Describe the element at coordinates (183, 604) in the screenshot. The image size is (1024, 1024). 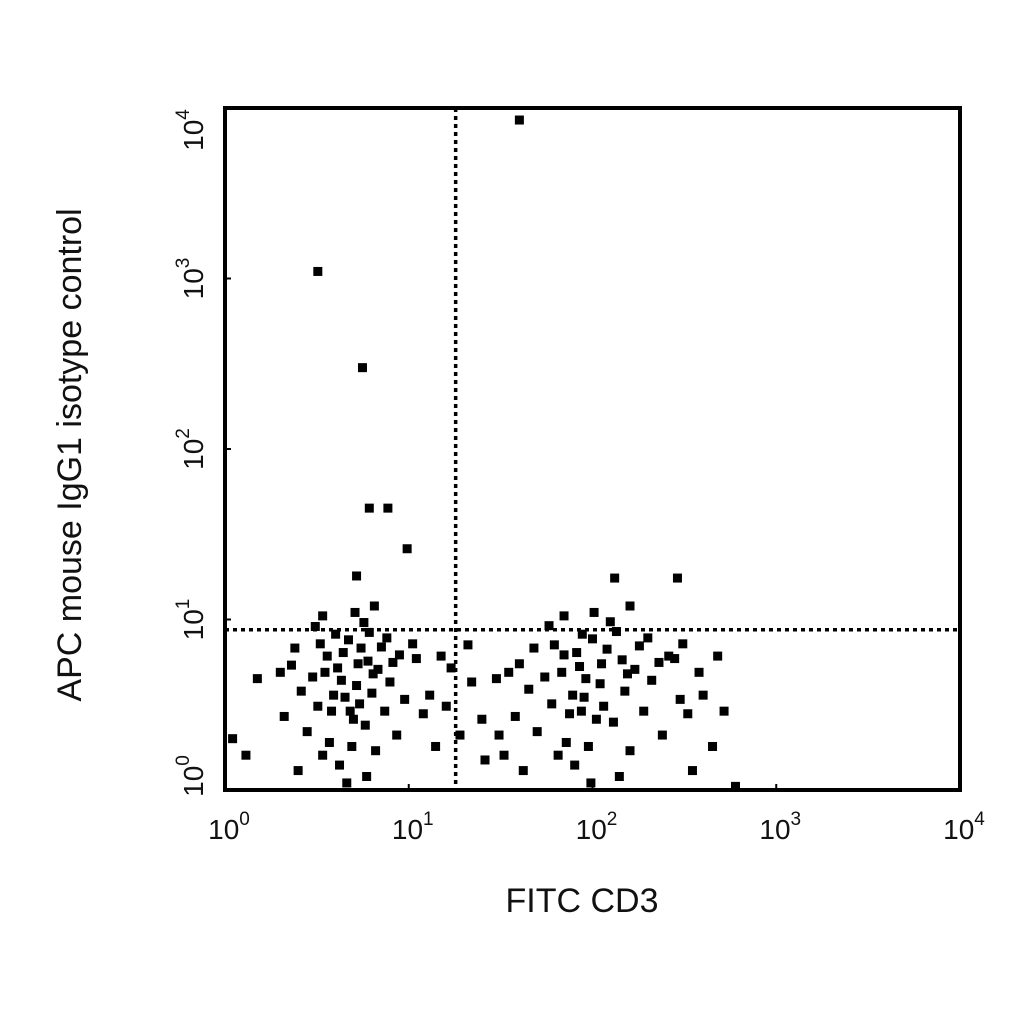
I see `y-tick-exponent: 1` at that location.